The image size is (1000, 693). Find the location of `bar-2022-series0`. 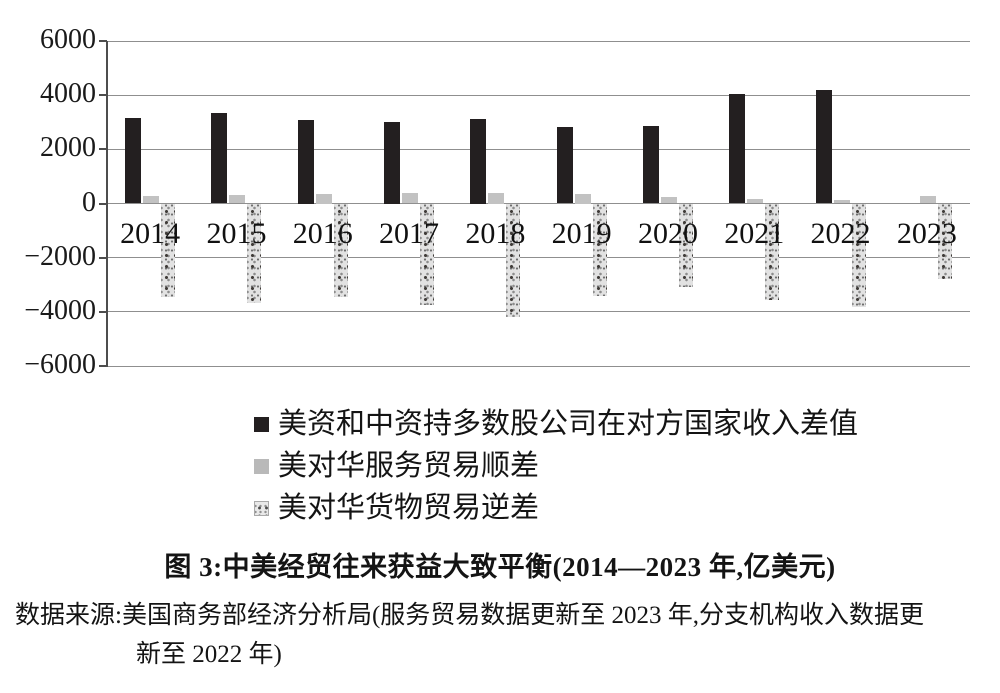

bar-2022-series0 is located at coordinates (823, 147).